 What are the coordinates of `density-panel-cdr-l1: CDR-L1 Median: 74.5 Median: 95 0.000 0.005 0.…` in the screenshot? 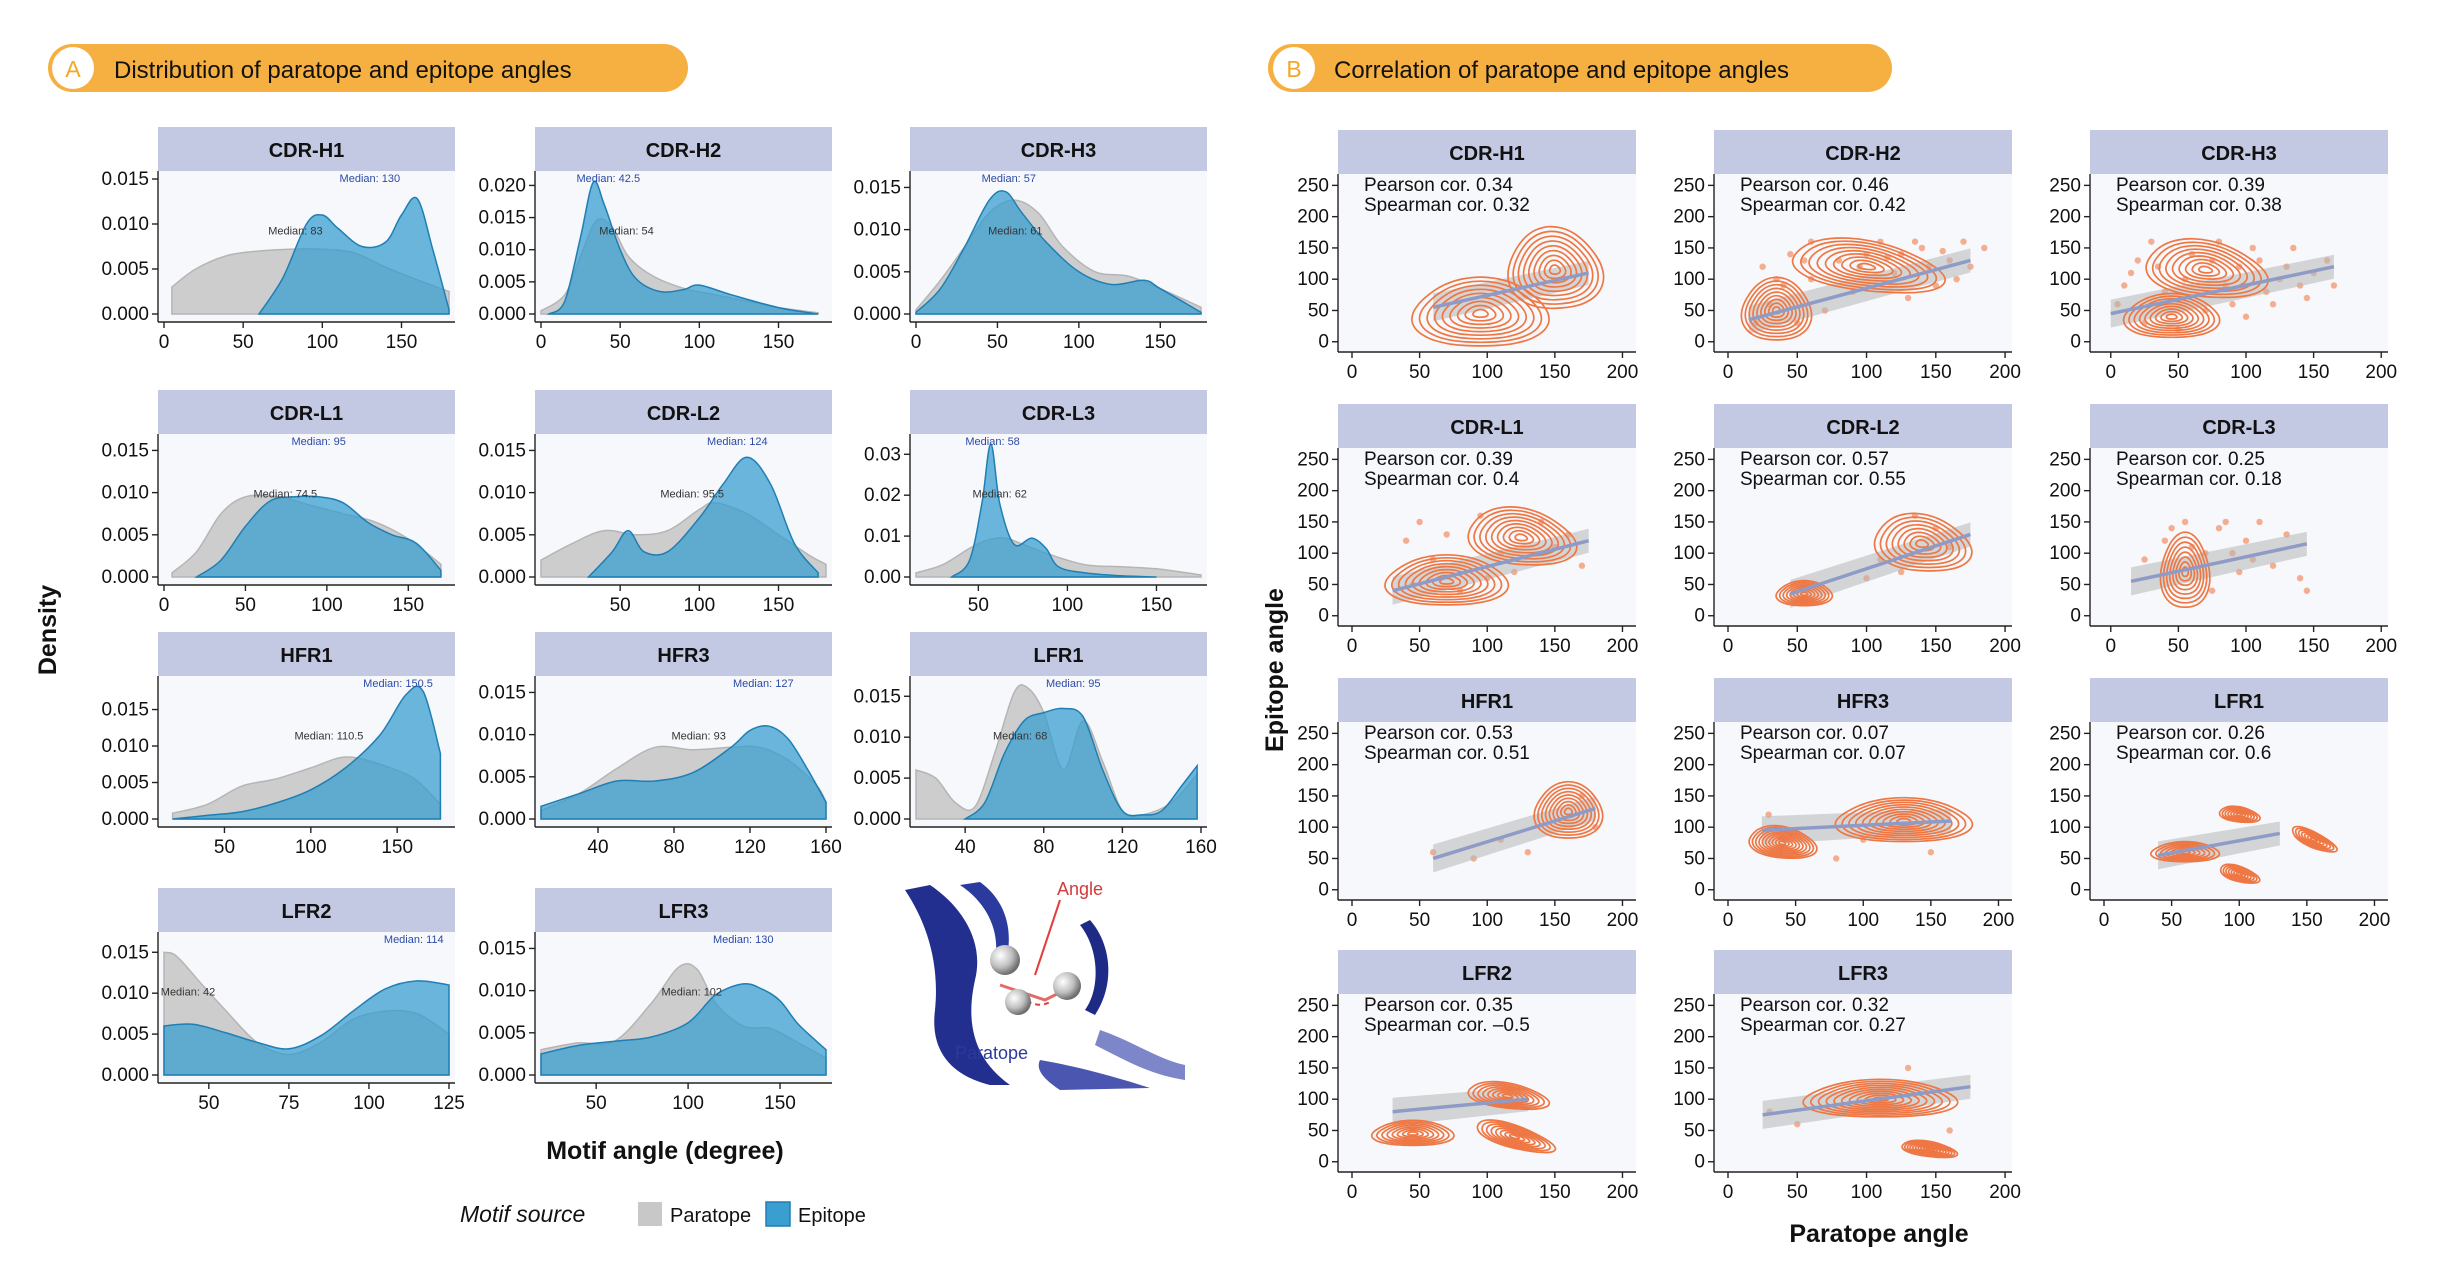 It's located at (278, 503).